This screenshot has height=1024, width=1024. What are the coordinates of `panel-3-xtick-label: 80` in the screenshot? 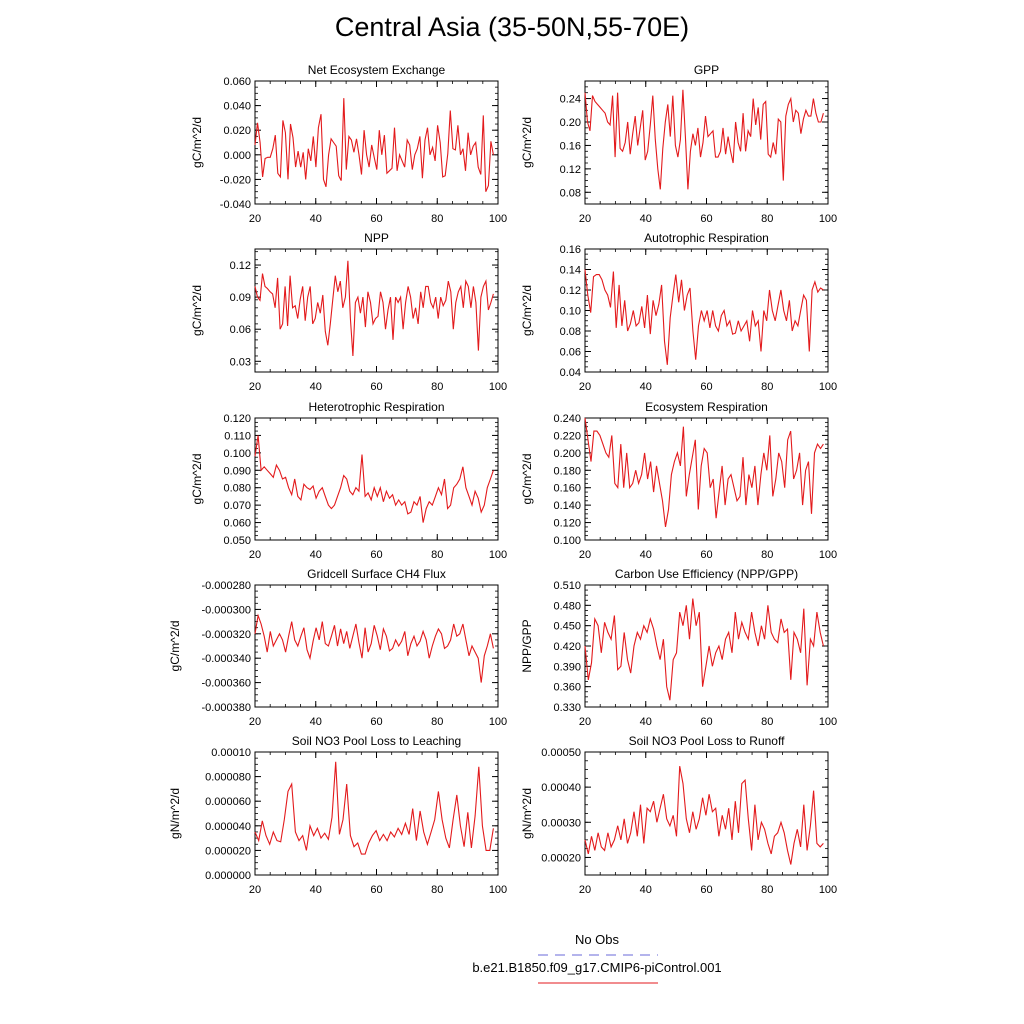 It's located at (437, 387).